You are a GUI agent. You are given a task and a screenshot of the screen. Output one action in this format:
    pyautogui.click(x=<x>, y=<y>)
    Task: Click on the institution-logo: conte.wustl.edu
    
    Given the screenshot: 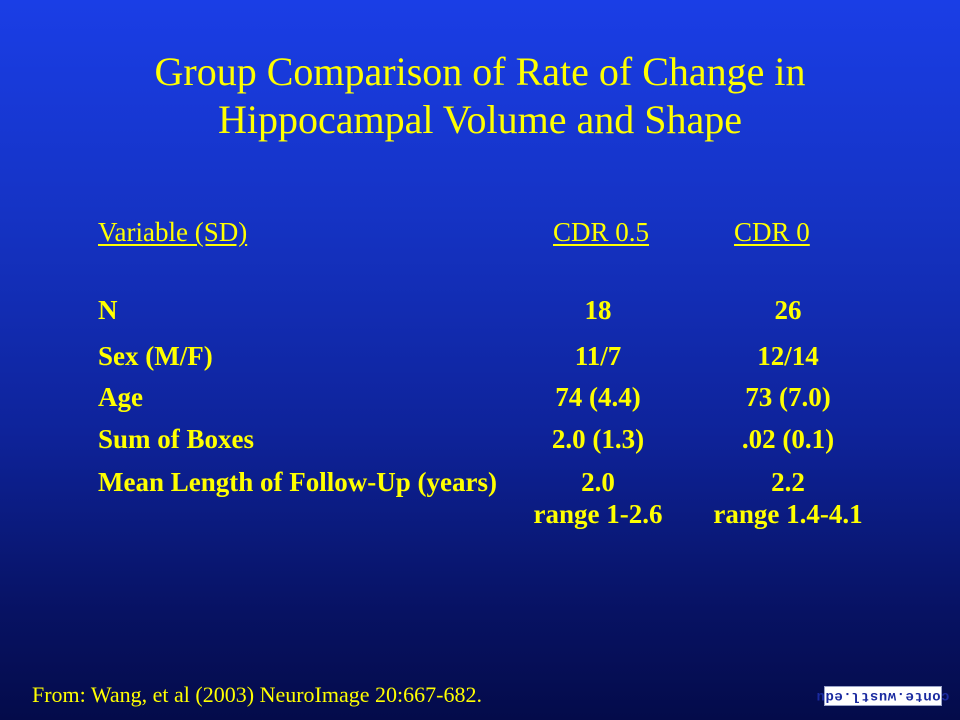 What is the action you would take?
    pyautogui.click(x=883, y=696)
    